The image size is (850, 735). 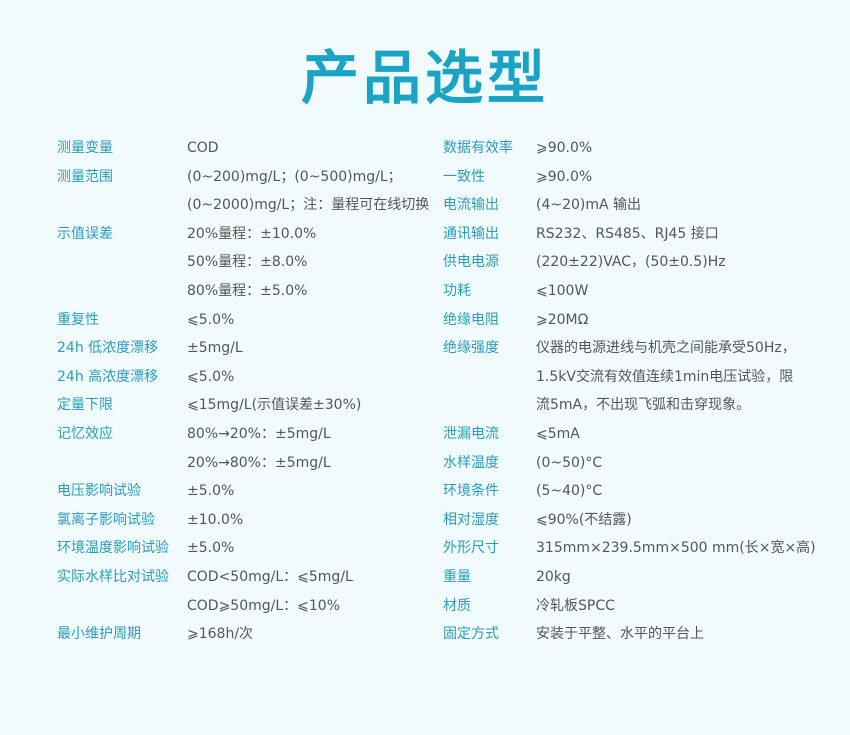 What do you see at coordinates (629, 606) in the screenshot?
I see `spec-row: 材质 冷轧板SPCC` at bounding box center [629, 606].